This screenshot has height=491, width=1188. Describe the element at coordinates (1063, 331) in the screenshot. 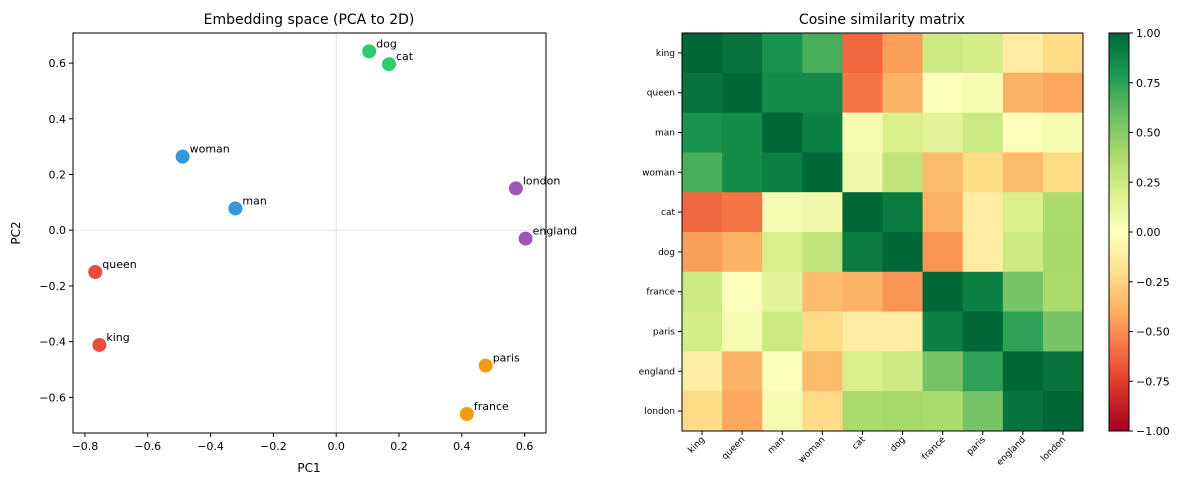

I see `heatmap-cell-paris-london` at that location.